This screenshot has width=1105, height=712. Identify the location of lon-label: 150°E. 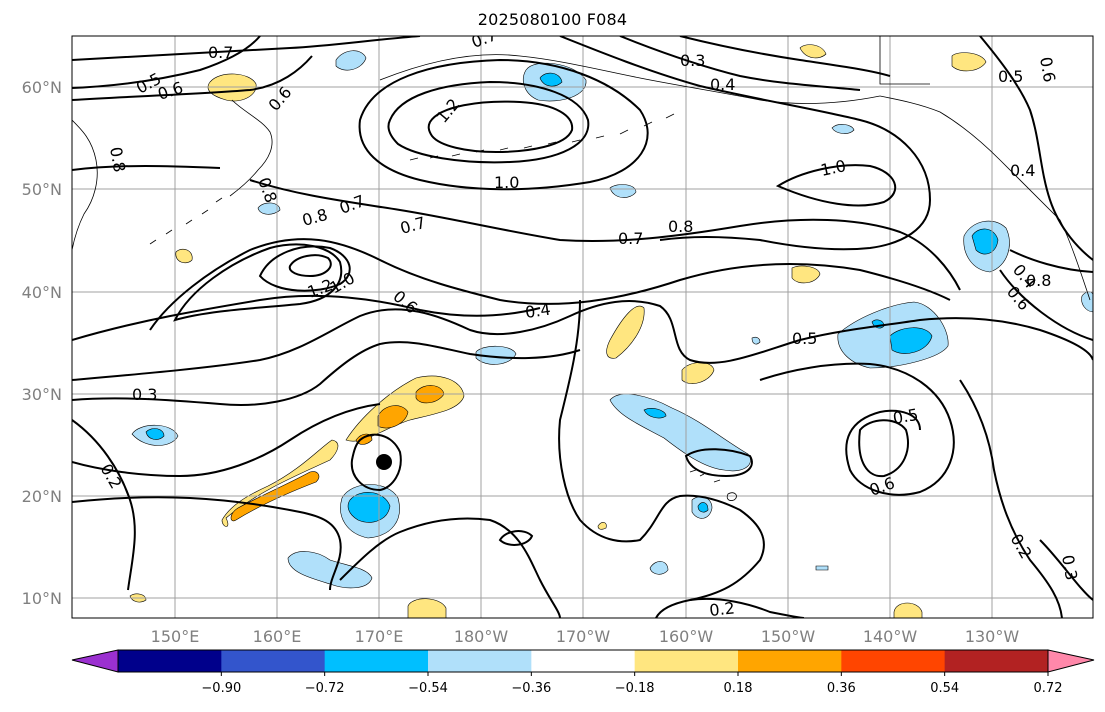
(175, 636).